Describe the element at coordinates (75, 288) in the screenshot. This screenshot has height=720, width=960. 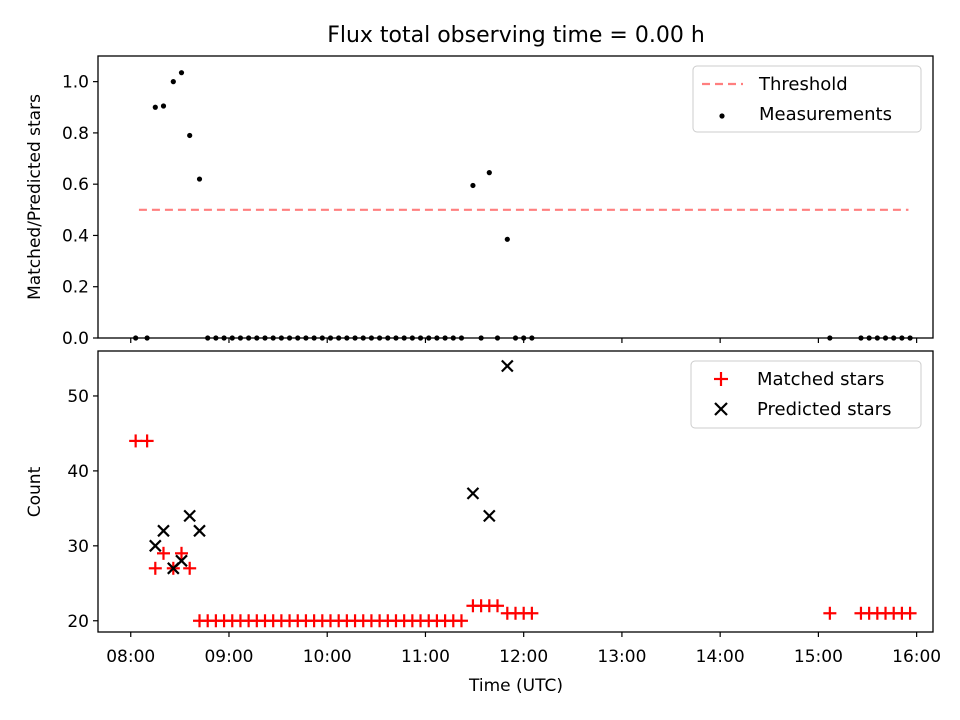
I see `top-y-tick-label: 0.2` at that location.